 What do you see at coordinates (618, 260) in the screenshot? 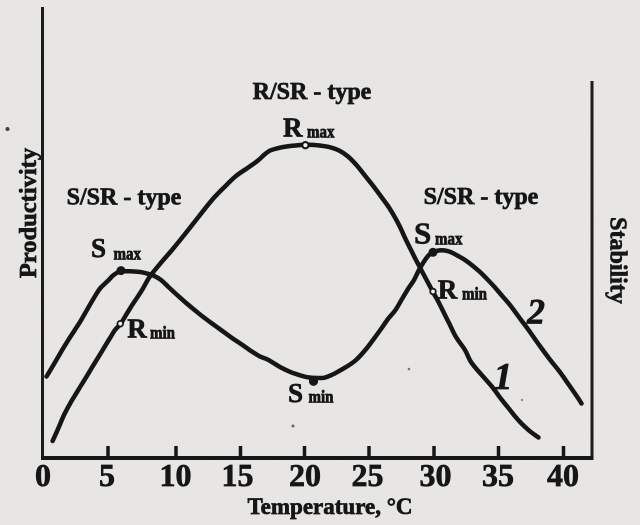
I see `svg-text: Stability` at bounding box center [618, 260].